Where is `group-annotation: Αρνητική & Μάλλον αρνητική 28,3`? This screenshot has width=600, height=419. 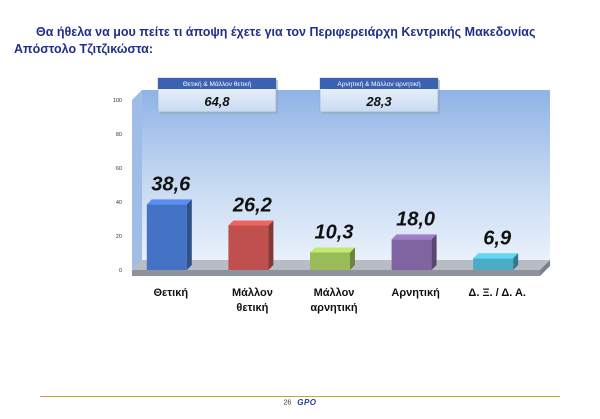
group-annotation: Αρνητική & Μάλλον αρνητική 28,3 is located at coordinates (379, 95).